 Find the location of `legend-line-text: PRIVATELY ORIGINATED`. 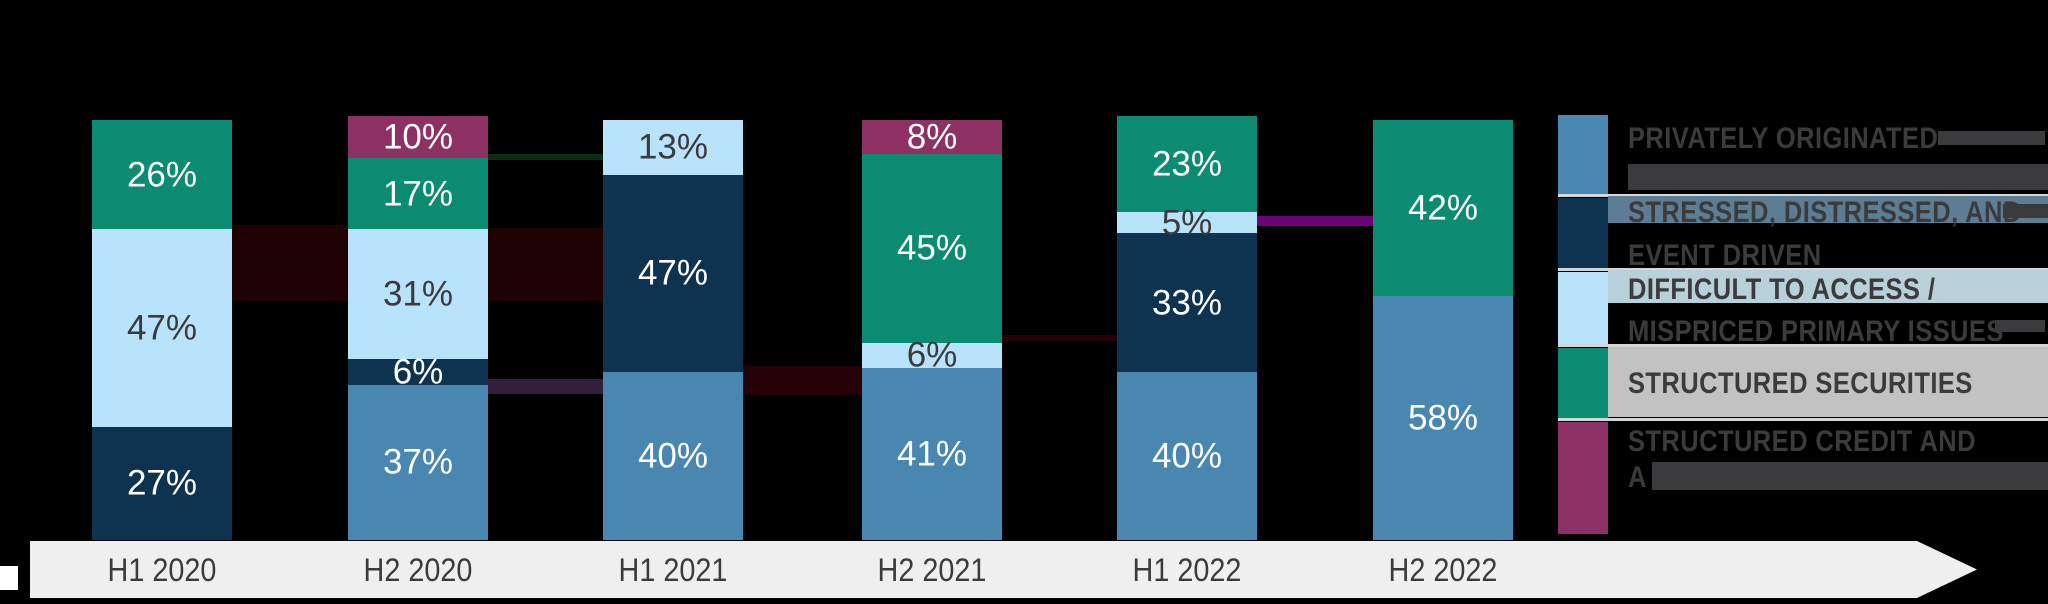

legend-line-text: PRIVATELY ORIGINATED is located at coordinates (1783, 138).